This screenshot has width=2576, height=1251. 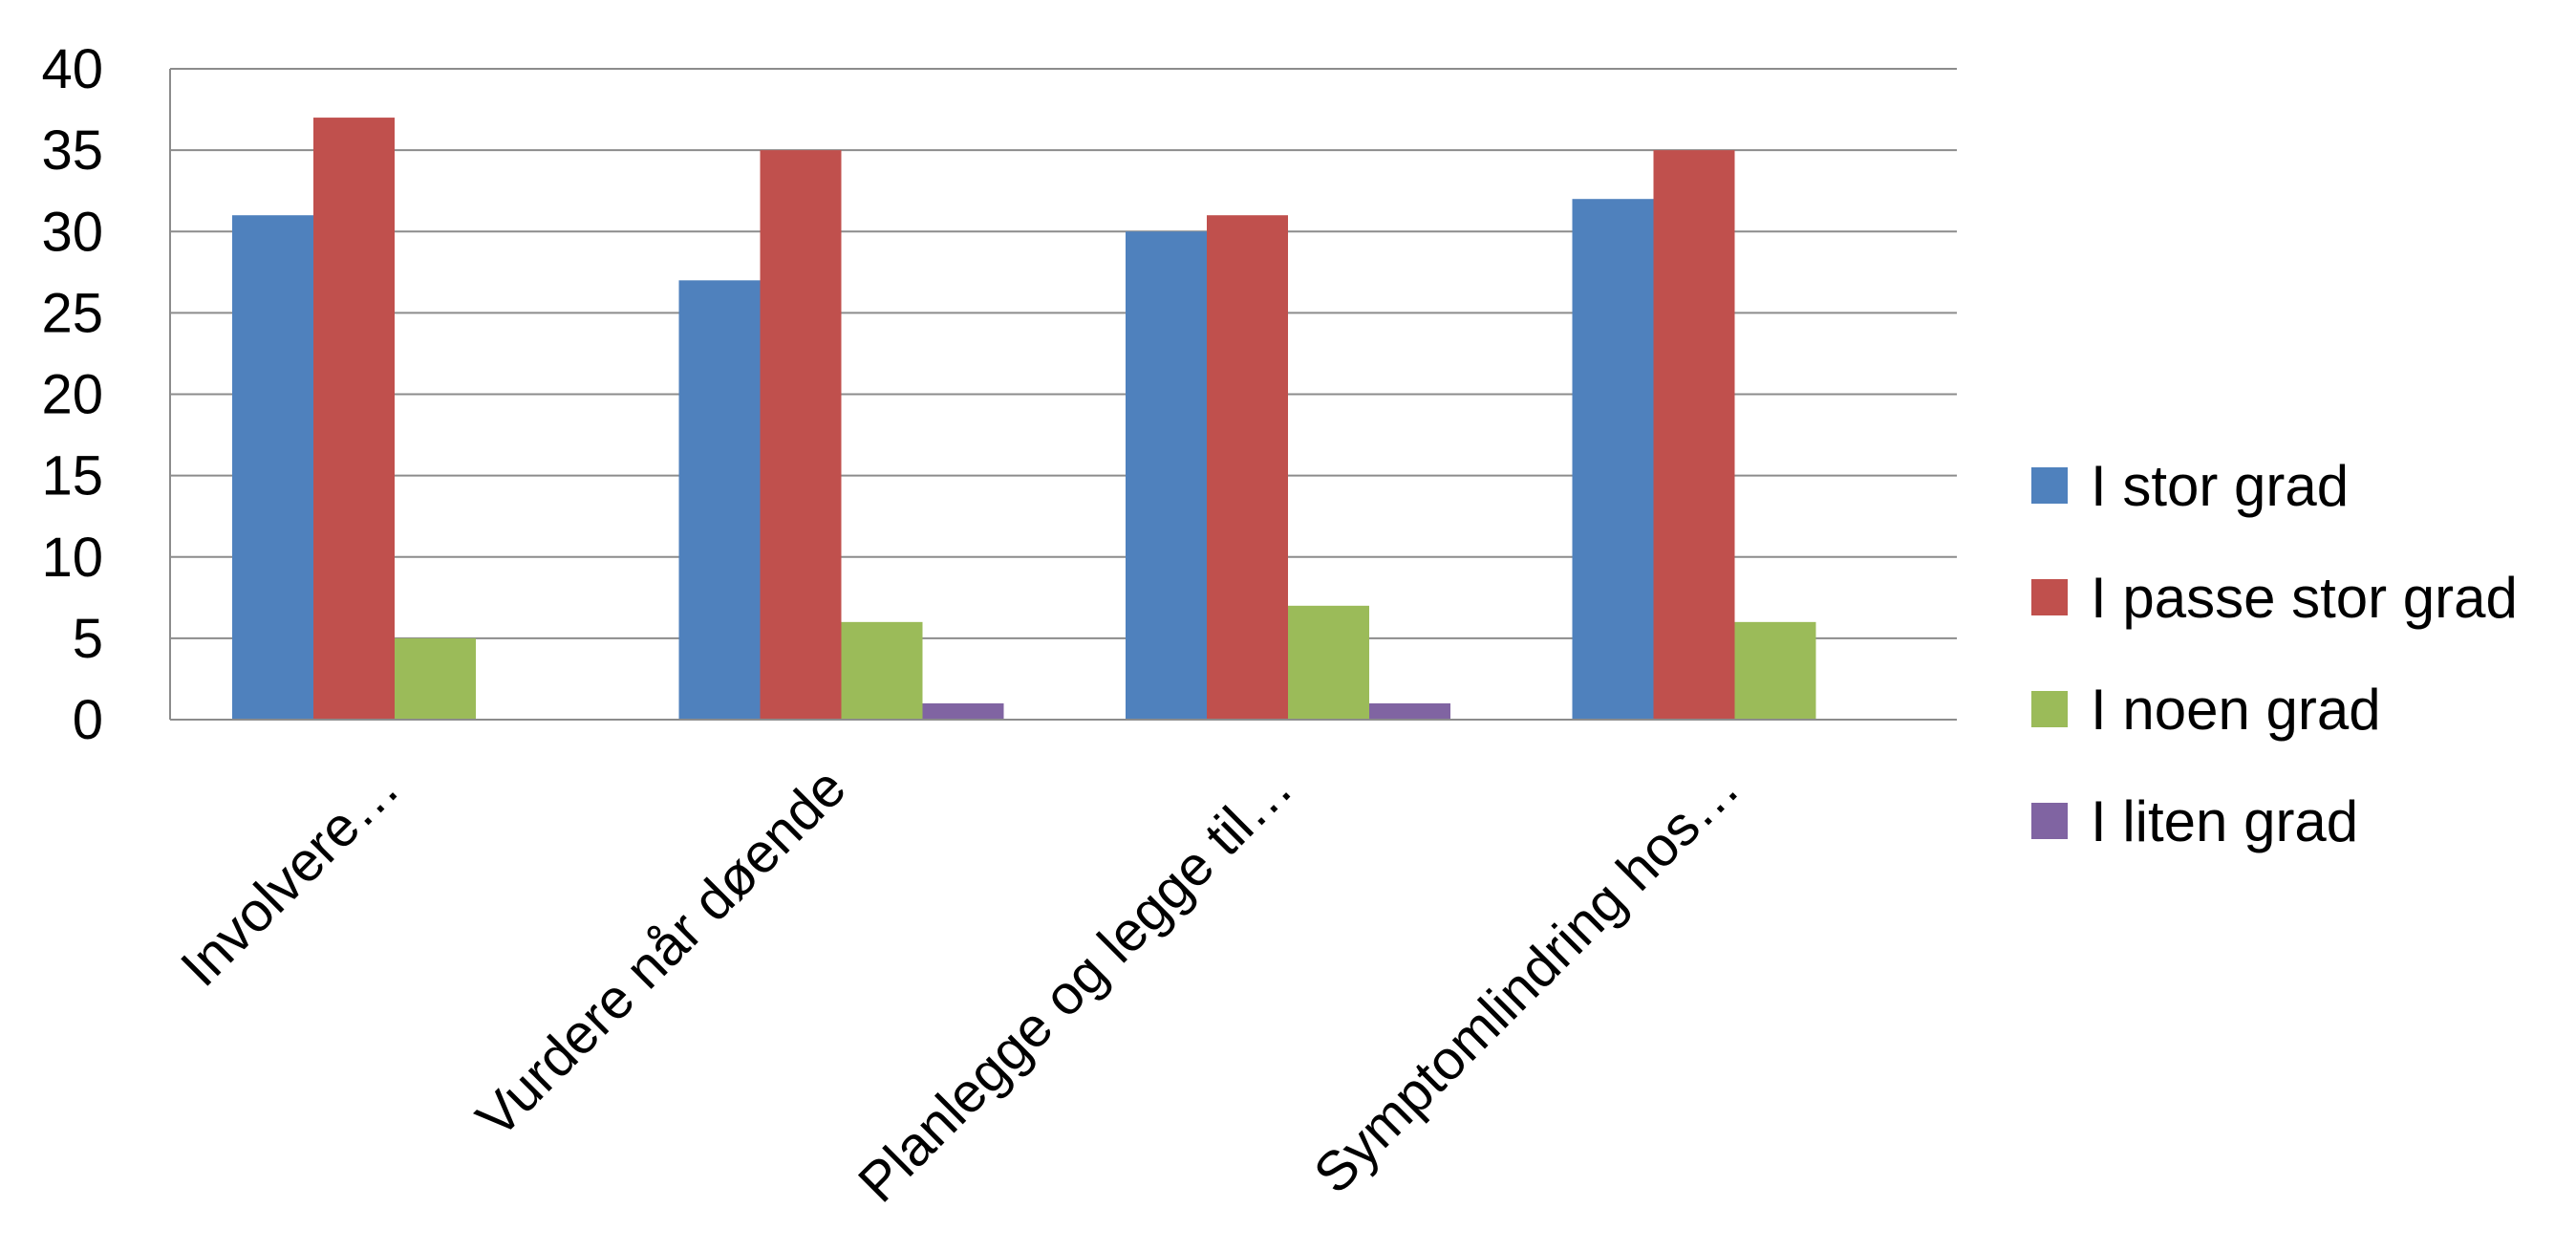 I want to click on y-axis-tick-labels: 0 5 10 15 20 25 30 35 40, so click(x=72, y=394).